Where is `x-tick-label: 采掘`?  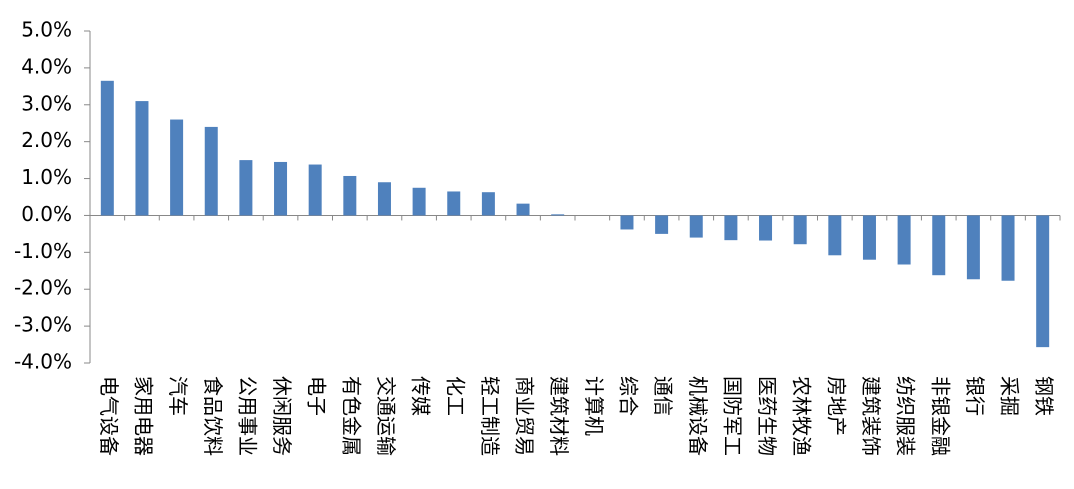
x-tick-label: 采掘 is located at coordinates (1010, 396).